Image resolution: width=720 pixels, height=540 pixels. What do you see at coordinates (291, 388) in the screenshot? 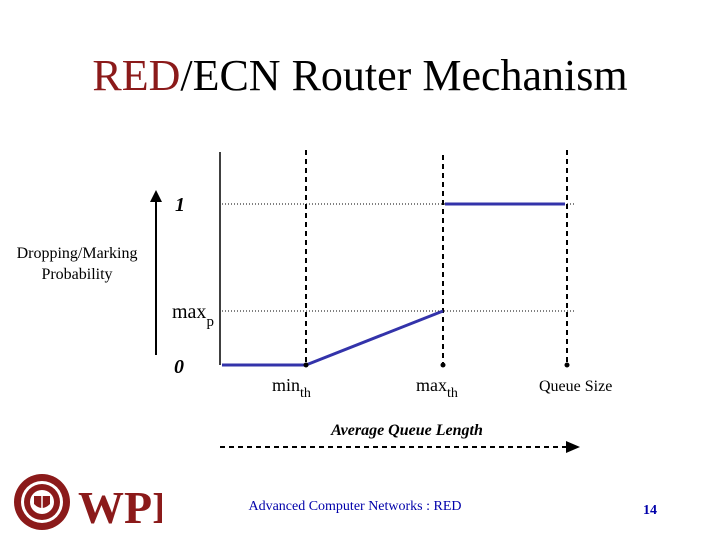
I see `x-label-minth: minth` at bounding box center [291, 388].